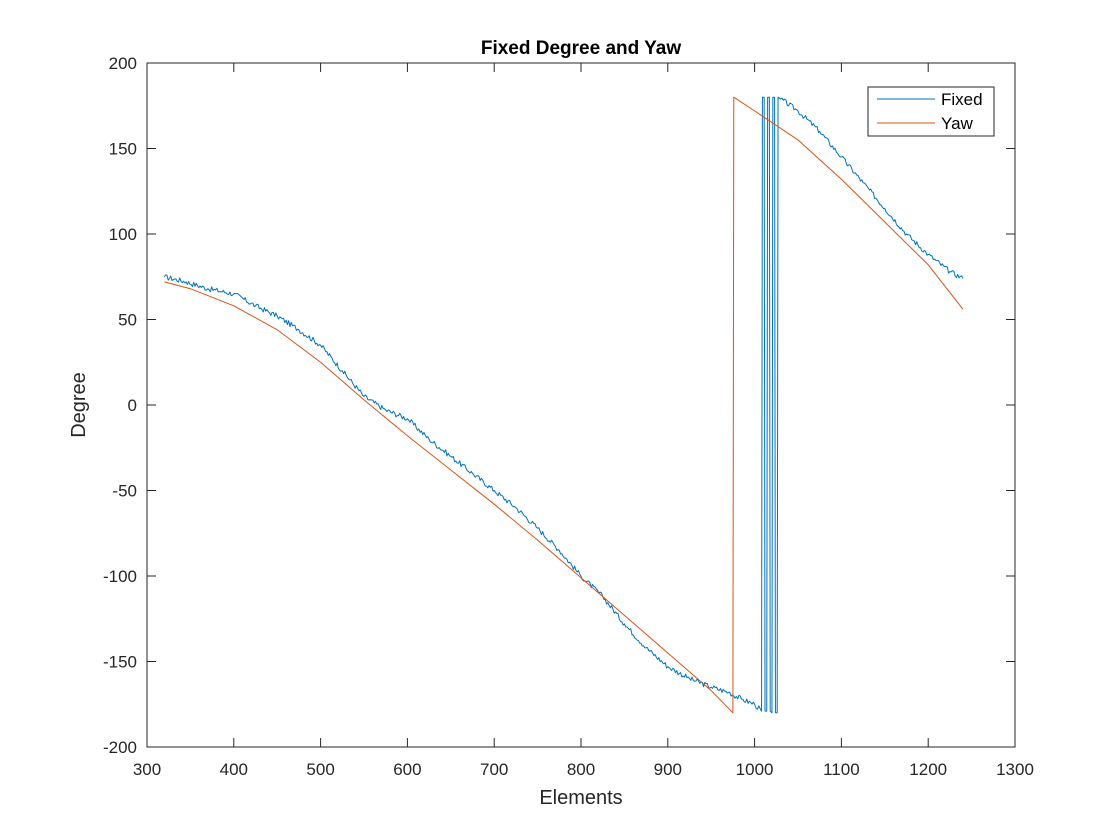 Image resolution: width=1120 pixels, height=840 pixels. I want to click on y-tick-label: 200, so click(123, 63).